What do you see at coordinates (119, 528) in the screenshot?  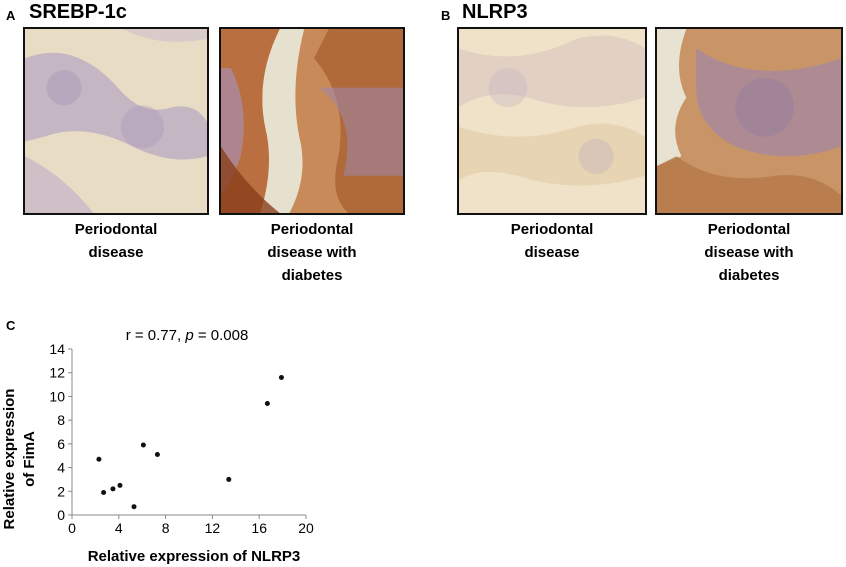 I see `x-tick-label: 4` at bounding box center [119, 528].